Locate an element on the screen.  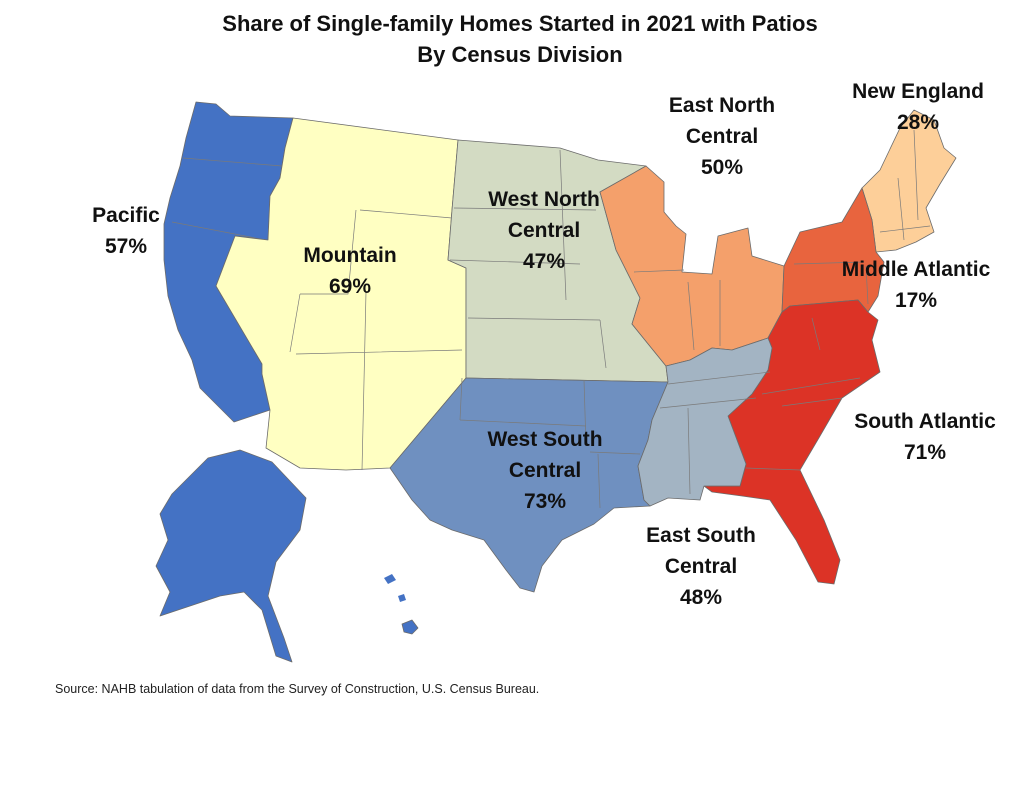
division-name: Middle Atlantic is located at coordinates (916, 269).